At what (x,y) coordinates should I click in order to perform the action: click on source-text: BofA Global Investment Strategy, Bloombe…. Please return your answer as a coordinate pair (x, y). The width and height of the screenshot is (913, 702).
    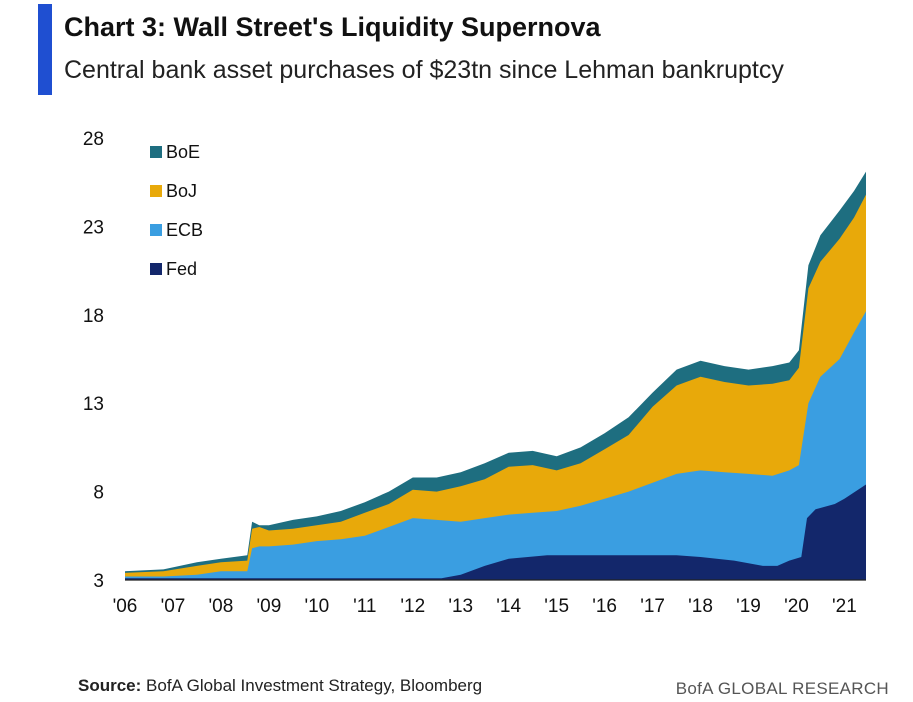
    Looking at the image, I should click on (314, 685).